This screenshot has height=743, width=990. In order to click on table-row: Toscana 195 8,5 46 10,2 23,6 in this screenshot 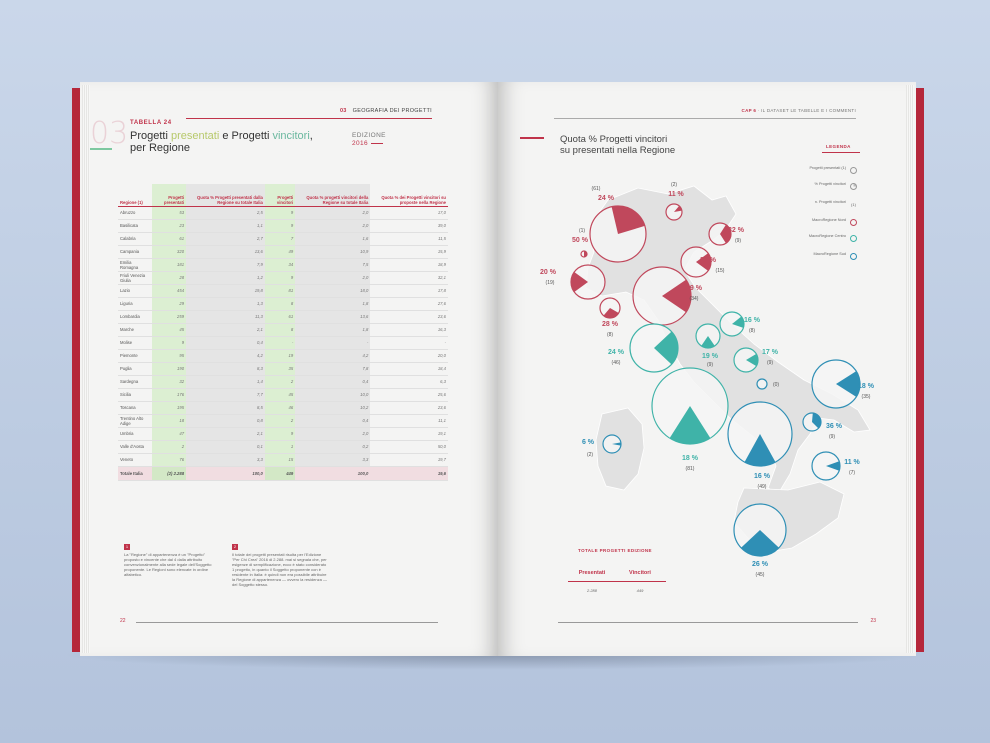, I will do `click(283, 408)`.